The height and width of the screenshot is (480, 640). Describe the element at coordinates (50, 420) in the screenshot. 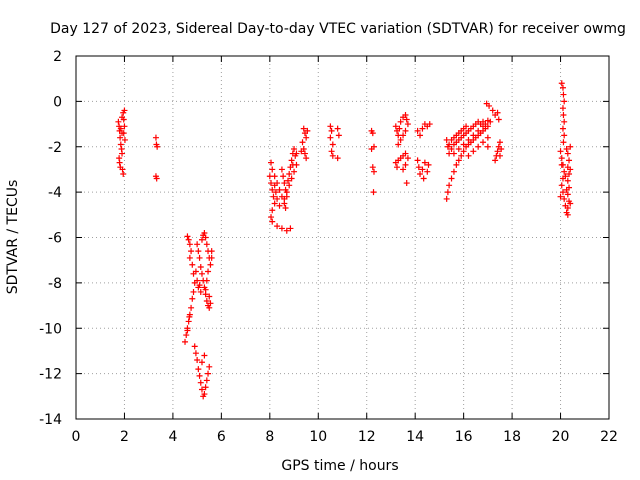

I see `y-tick-label: -14` at that location.